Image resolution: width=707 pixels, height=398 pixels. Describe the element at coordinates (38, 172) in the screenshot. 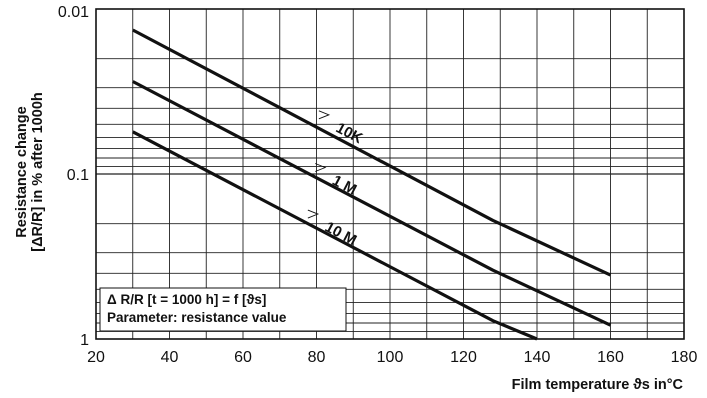

I see `y-axis-label-line-2: [ΔR/R] in % after 1000h` at that location.